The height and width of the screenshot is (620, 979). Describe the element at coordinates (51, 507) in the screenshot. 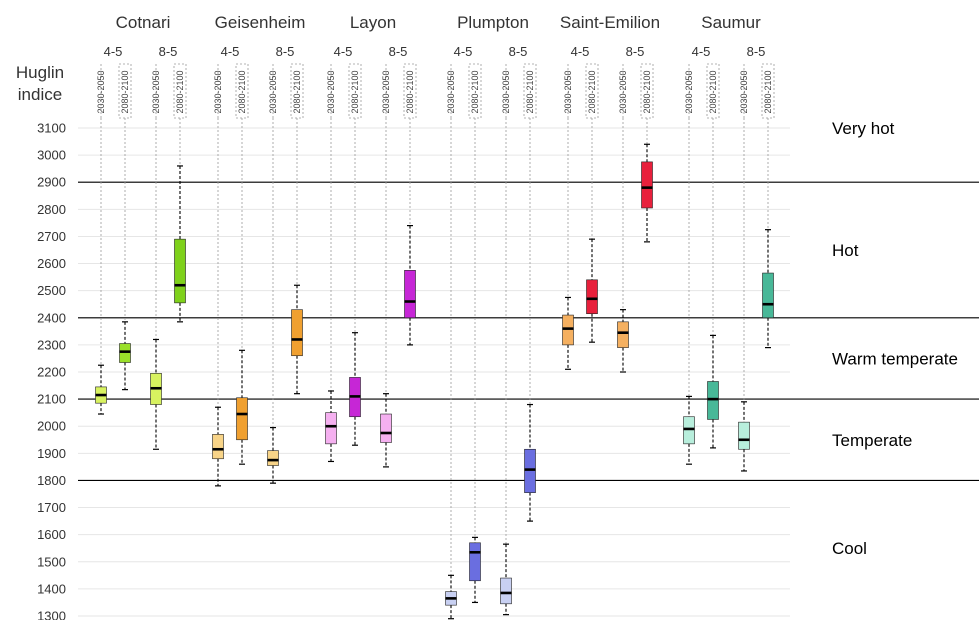

I see `y-tick-label: 1700` at that location.